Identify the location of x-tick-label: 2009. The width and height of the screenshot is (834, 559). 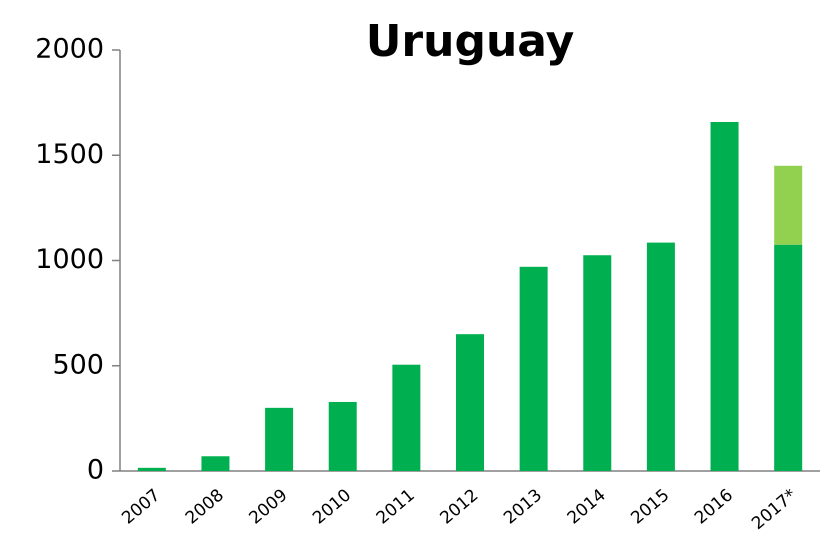
(269, 506).